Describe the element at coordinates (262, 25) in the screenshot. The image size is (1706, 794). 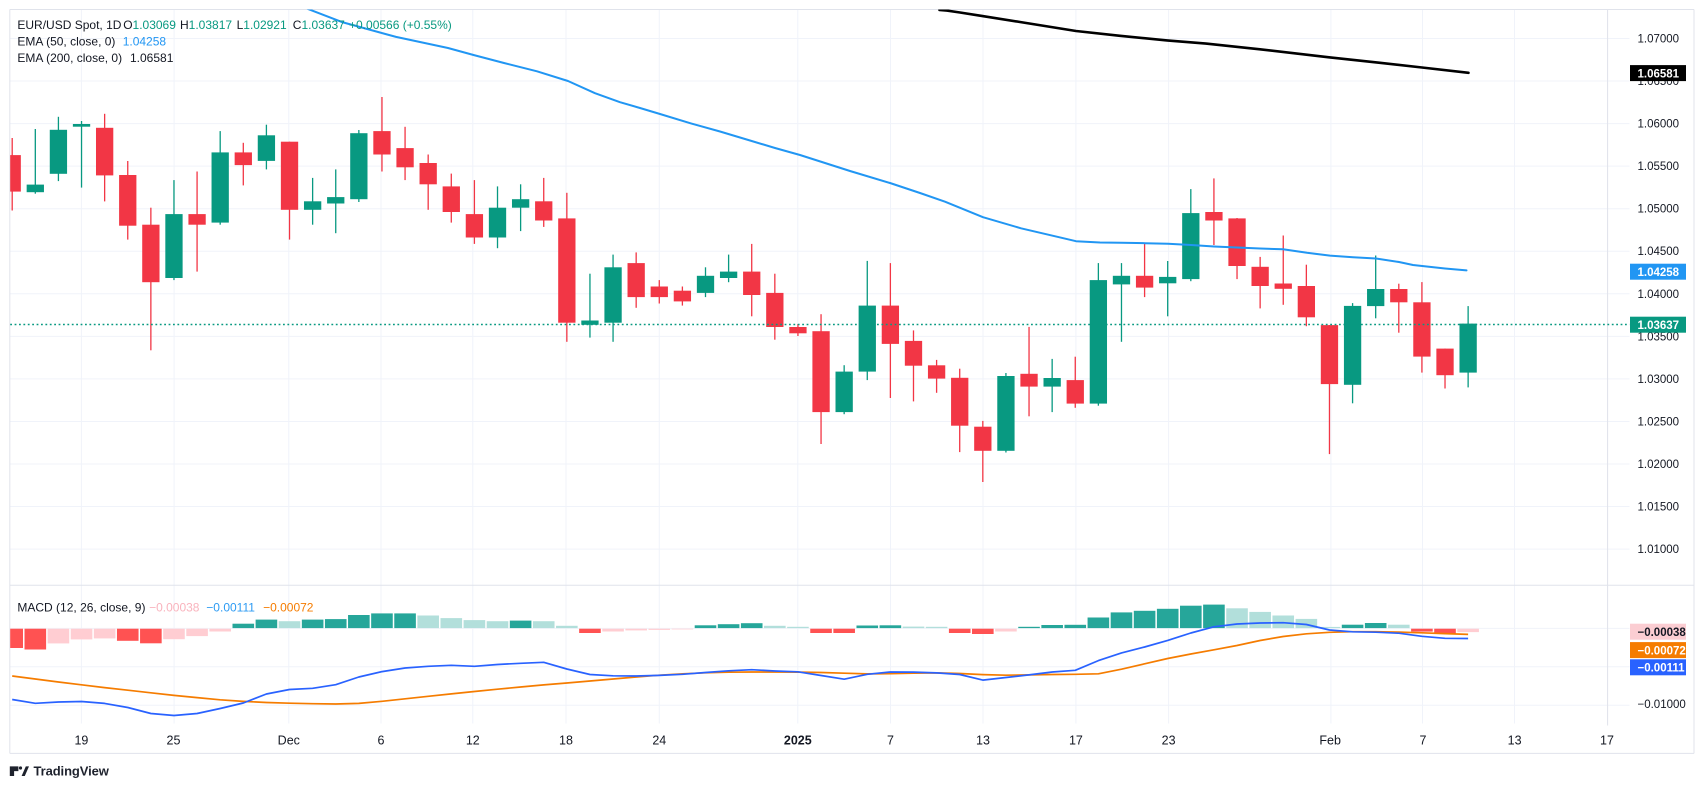
I see `svg-text: L1.02921` at that location.